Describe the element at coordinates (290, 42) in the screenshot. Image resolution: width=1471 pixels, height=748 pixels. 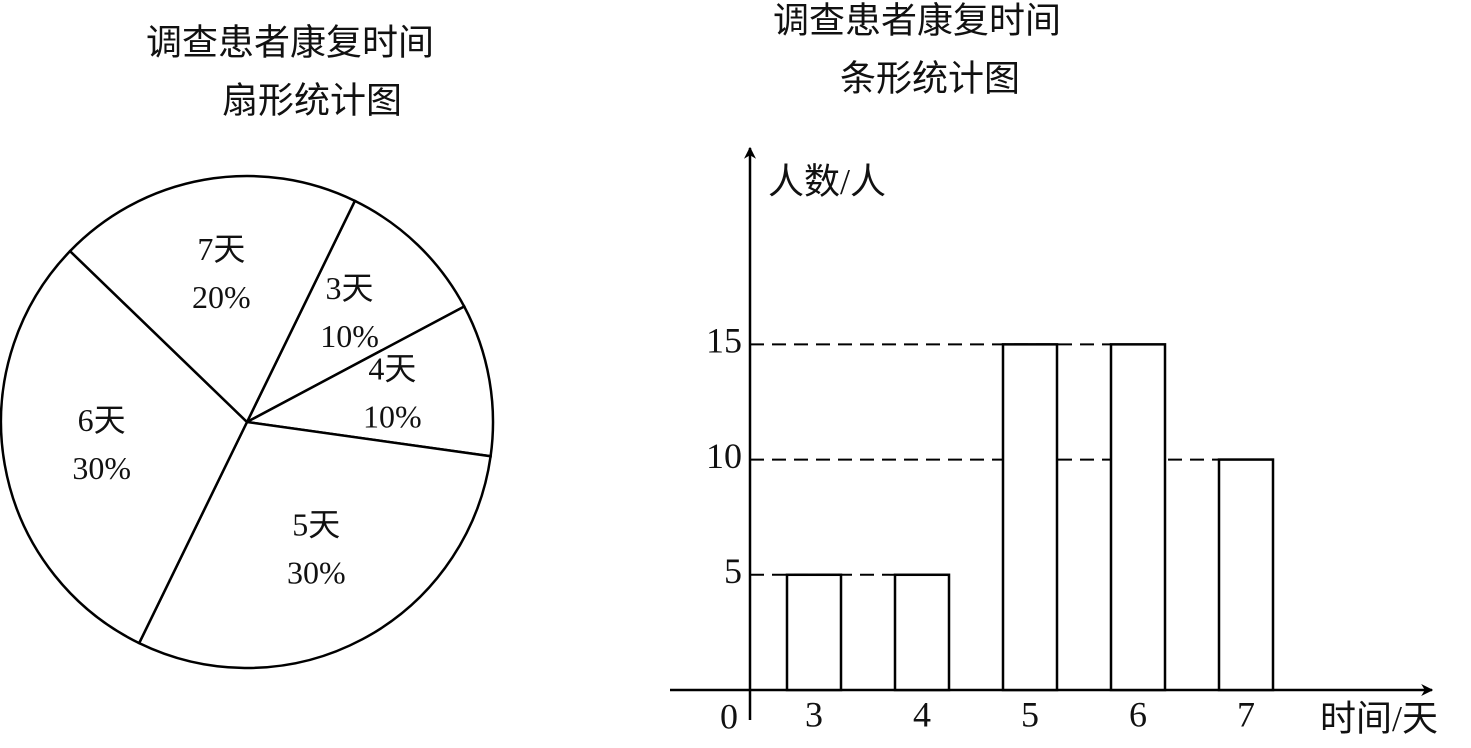
I see `pie-title: 调查患者康复时间` at that location.